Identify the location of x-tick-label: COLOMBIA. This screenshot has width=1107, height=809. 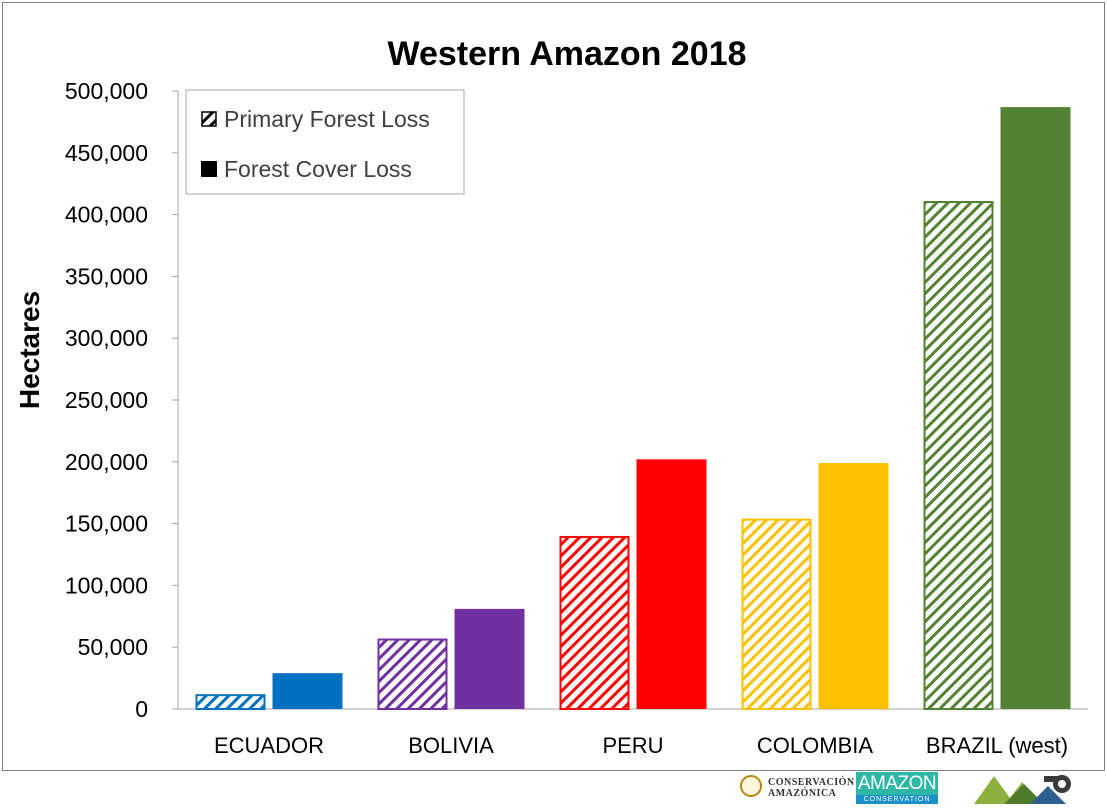
(815, 745).